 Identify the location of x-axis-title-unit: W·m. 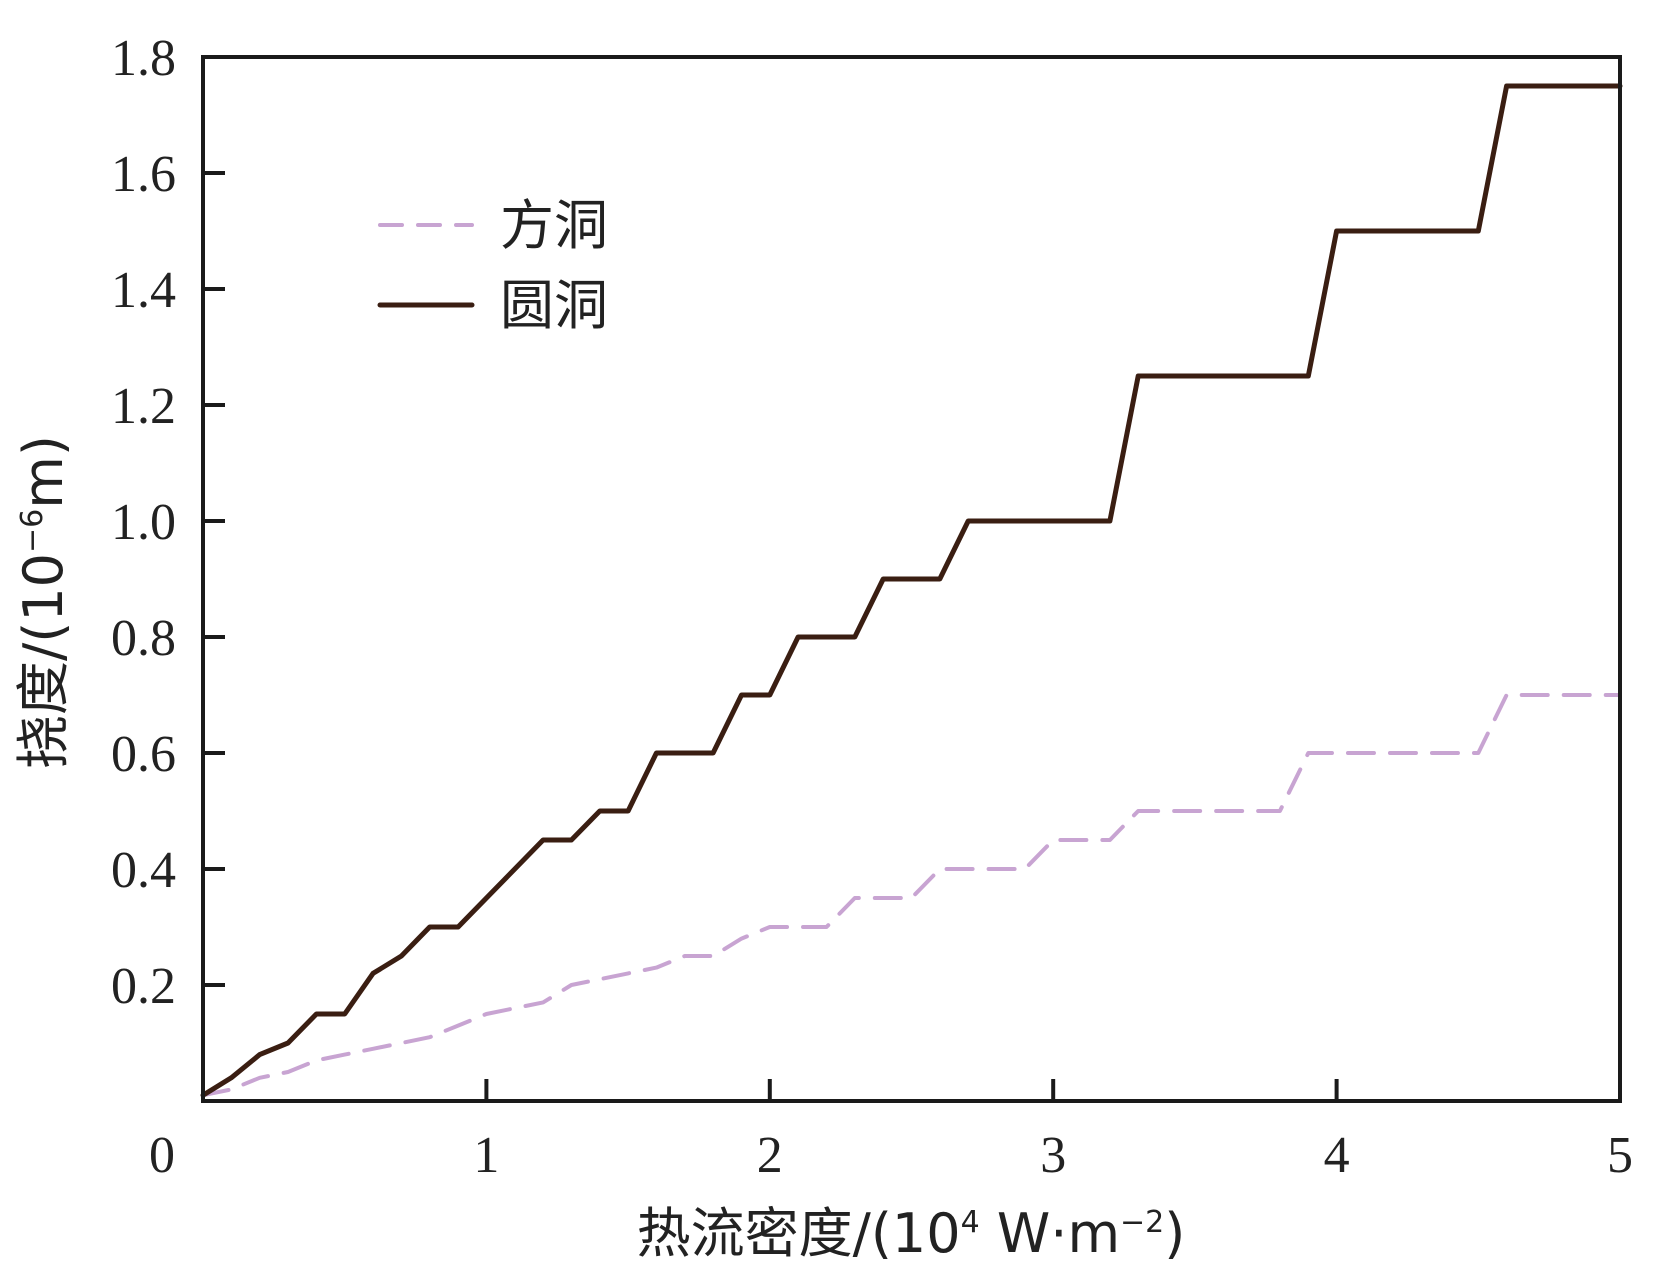
(1050, 1233).